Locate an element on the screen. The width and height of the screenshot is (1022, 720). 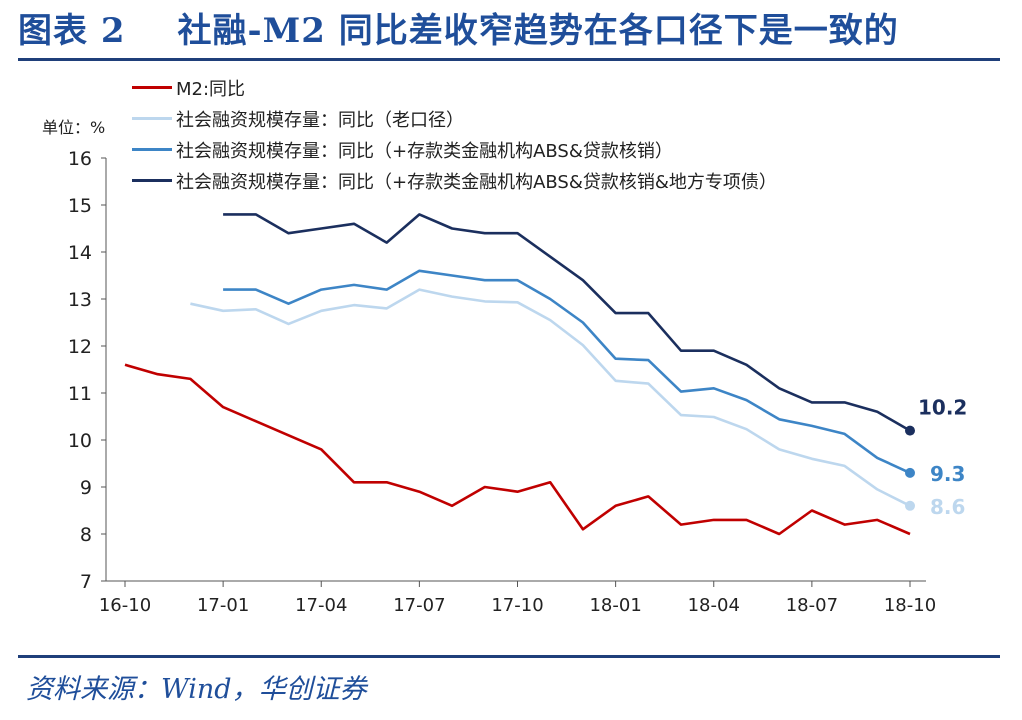
x-tick-label: 18-10 is located at coordinates (910, 605).